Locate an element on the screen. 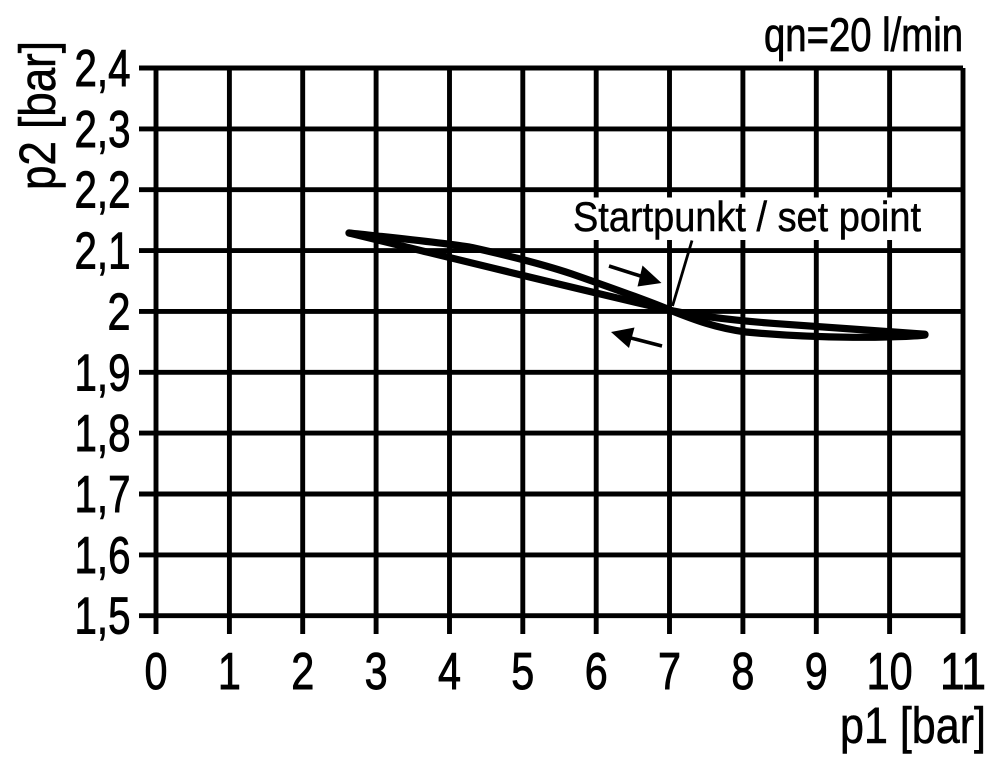  svg-text: 6 is located at coordinates (596, 672).